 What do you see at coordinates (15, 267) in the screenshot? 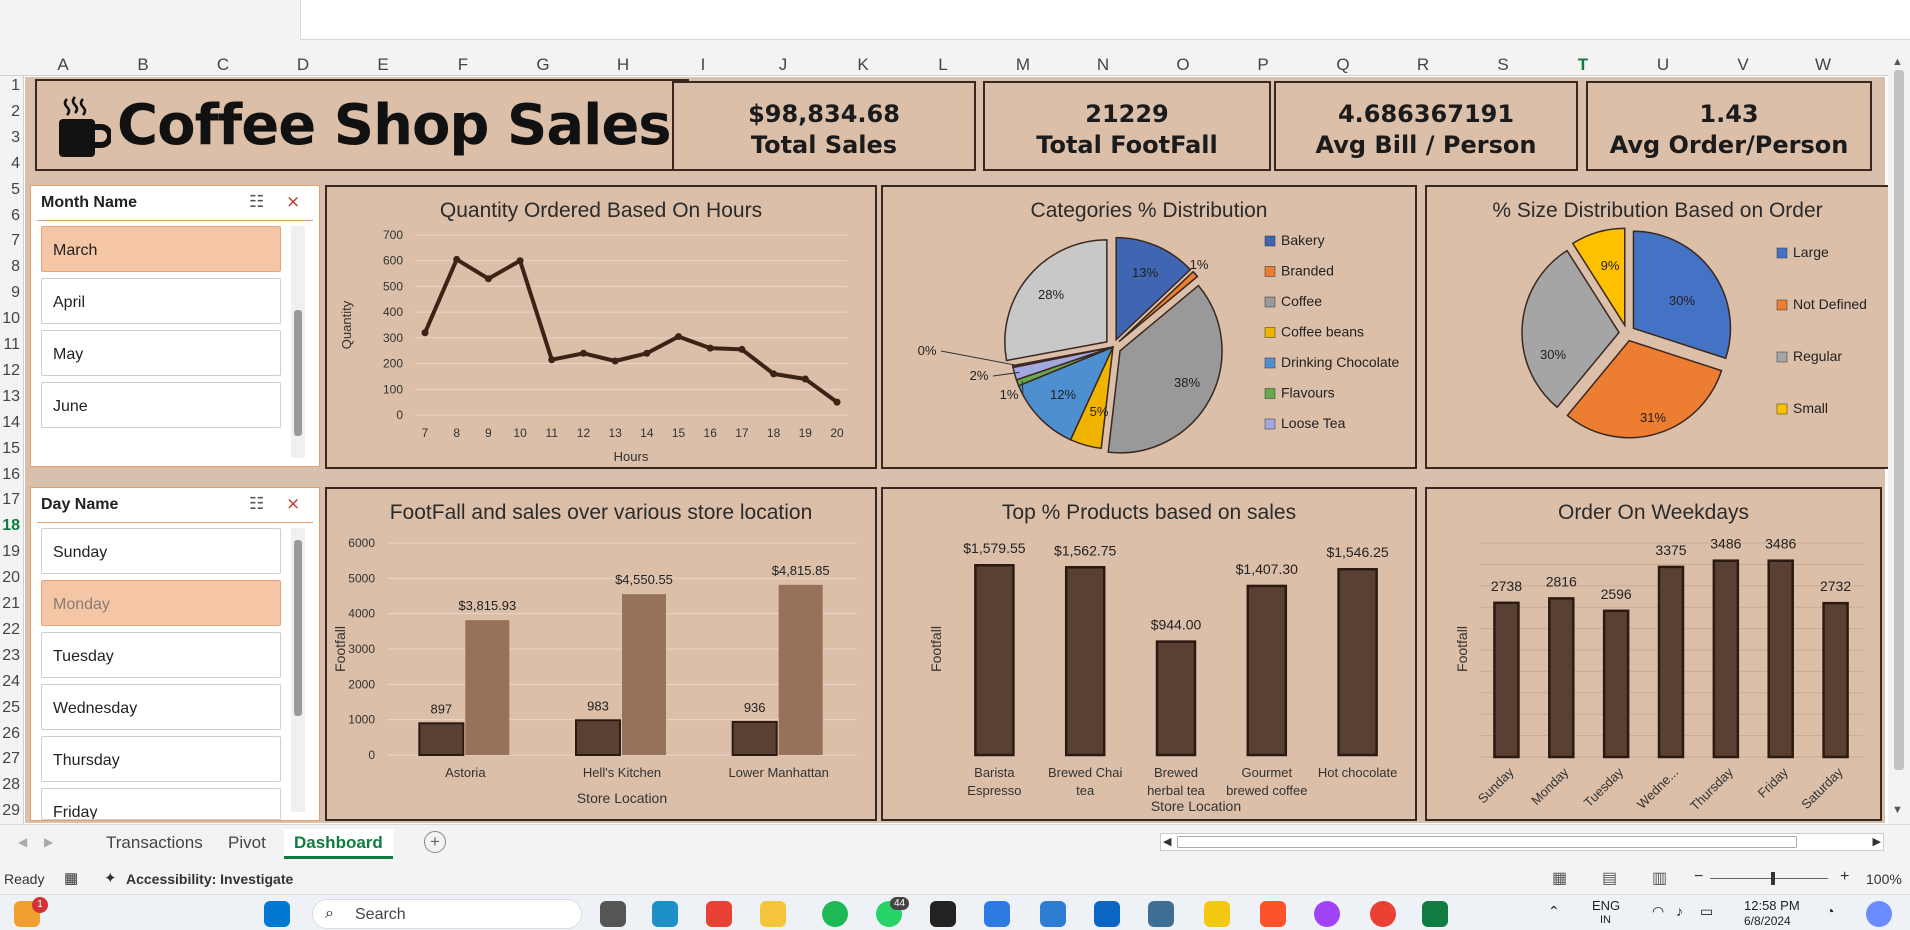
I see `row-header: 8` at bounding box center [15, 267].